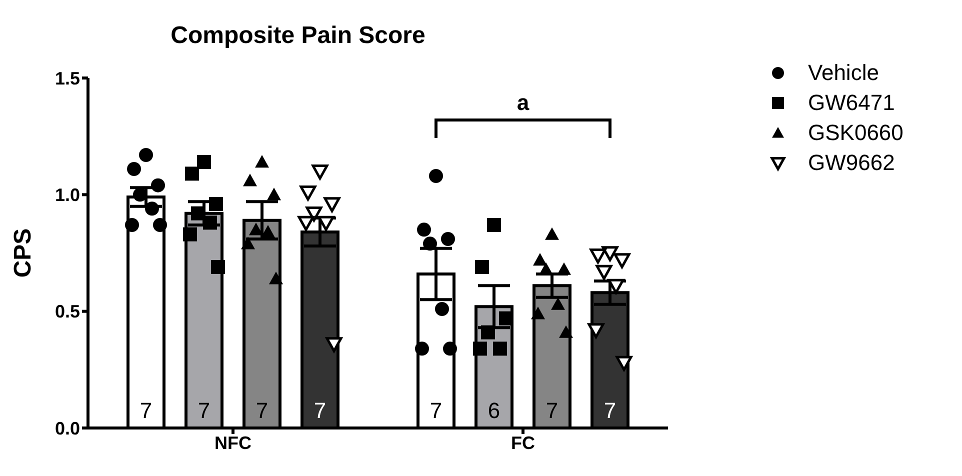  What do you see at coordinates (67, 428) in the screenshot?
I see `y-tick-label: 0.0` at bounding box center [67, 428].